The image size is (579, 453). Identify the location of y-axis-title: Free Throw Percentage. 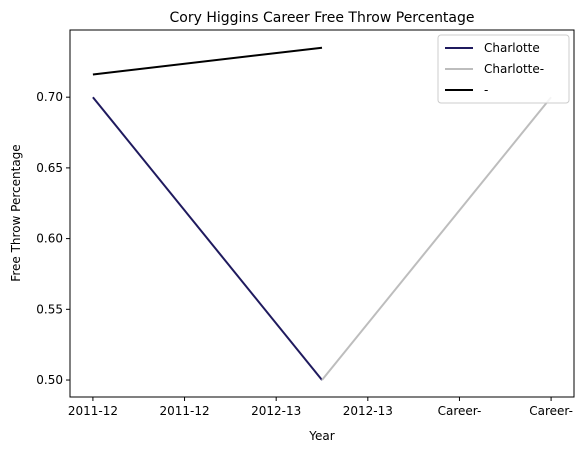
(16, 212).